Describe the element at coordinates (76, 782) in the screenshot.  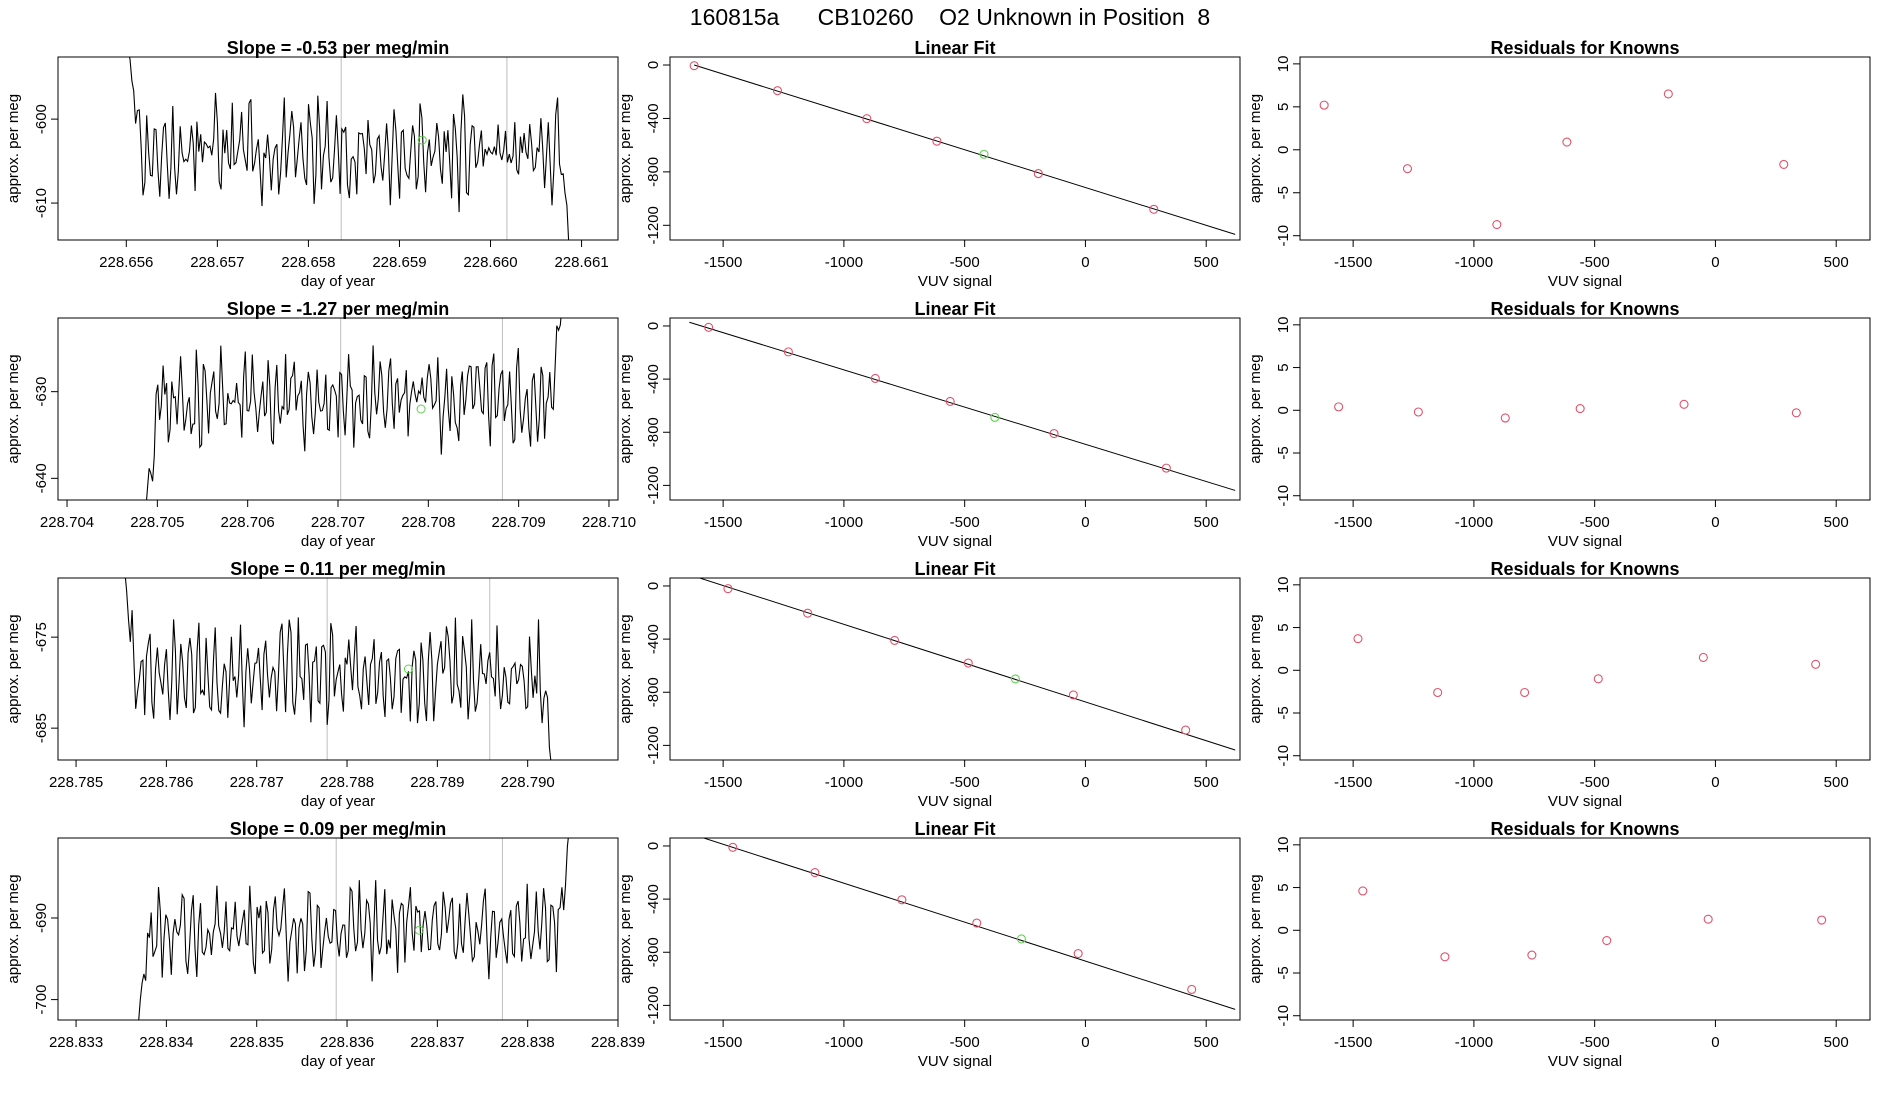
I see `x-tick-label: 228.785` at that location.